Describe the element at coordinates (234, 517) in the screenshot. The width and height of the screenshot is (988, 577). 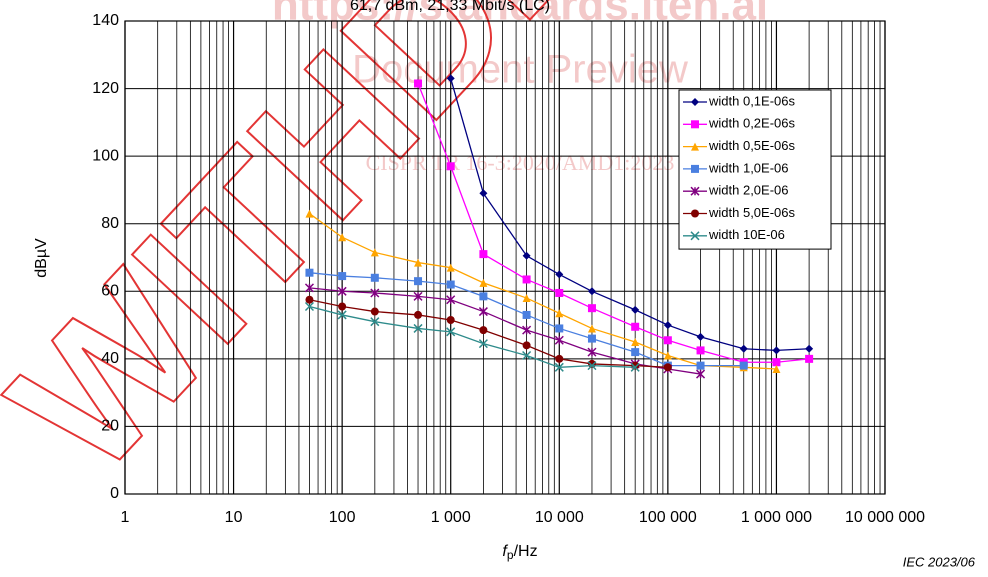
I see `x-tick-label: 10` at that location.